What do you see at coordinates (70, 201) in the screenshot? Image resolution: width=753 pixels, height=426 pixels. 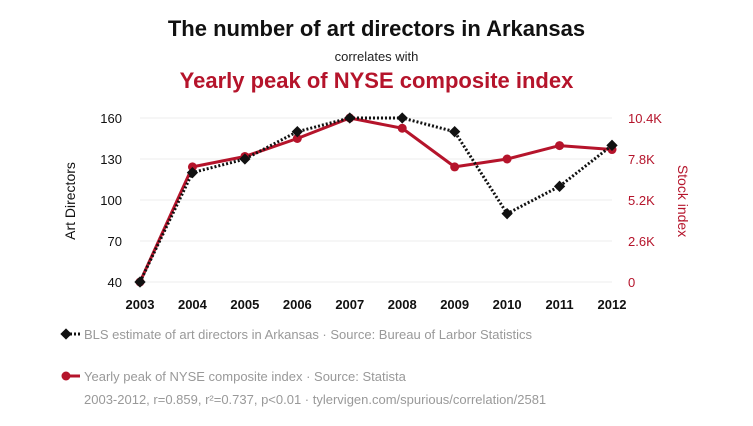 I see `y-axis-label-left: Art Directors` at bounding box center [70, 201].